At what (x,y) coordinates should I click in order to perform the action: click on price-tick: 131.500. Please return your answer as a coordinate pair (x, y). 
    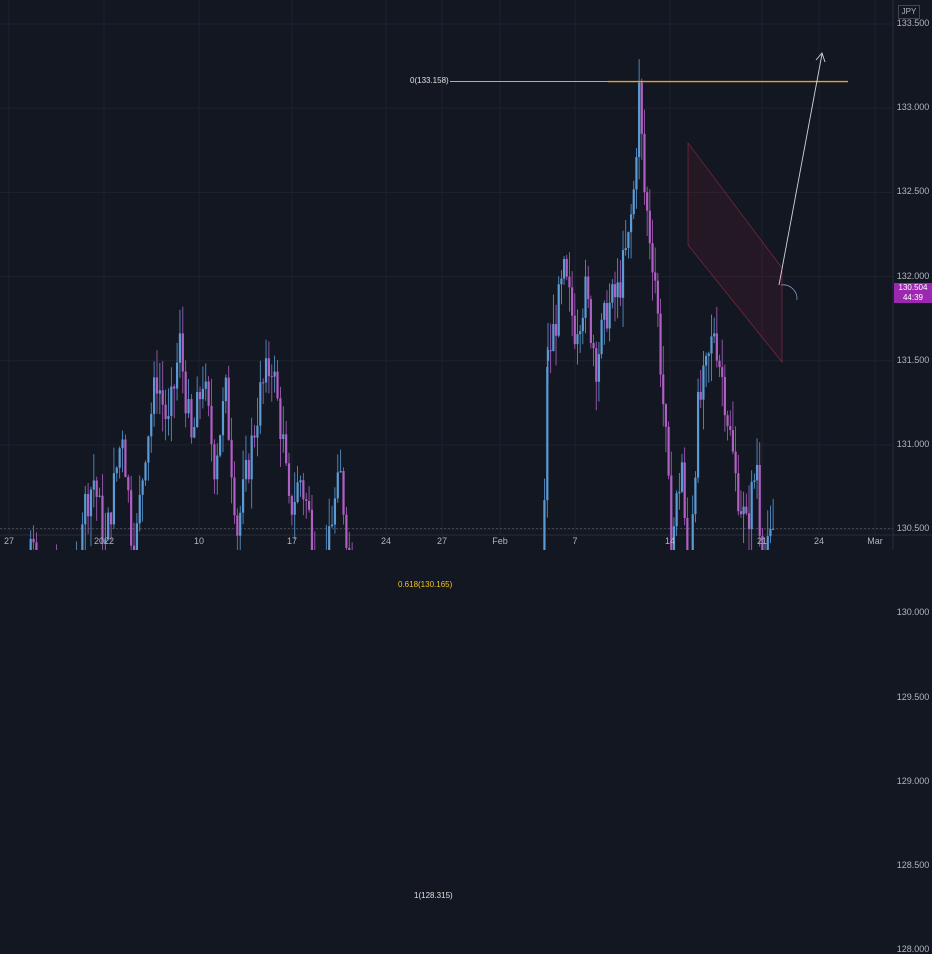
    Looking at the image, I should click on (913, 359).